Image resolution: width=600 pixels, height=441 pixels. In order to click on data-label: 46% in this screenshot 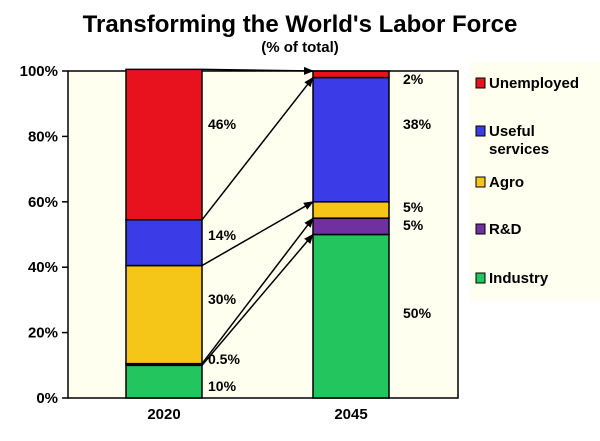, I will do `click(222, 124)`.